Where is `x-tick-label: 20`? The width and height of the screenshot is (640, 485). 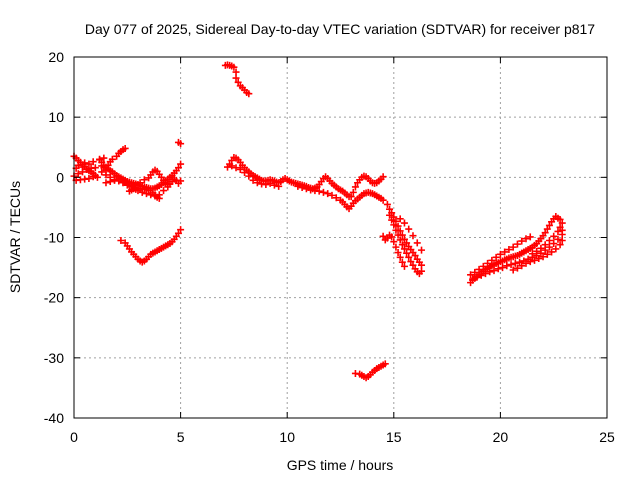
x-tick-label: 20 is located at coordinates (501, 437).